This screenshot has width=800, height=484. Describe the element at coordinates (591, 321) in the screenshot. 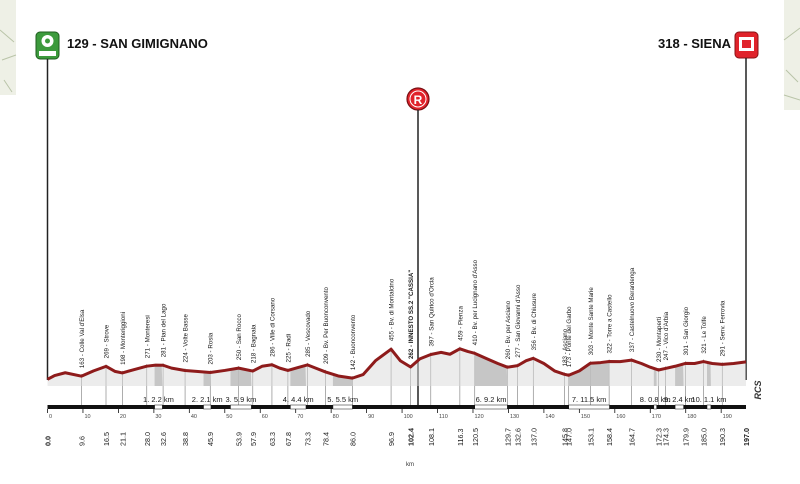

I see `waypoint-label: 303 - Monte Sante Marie` at that location.